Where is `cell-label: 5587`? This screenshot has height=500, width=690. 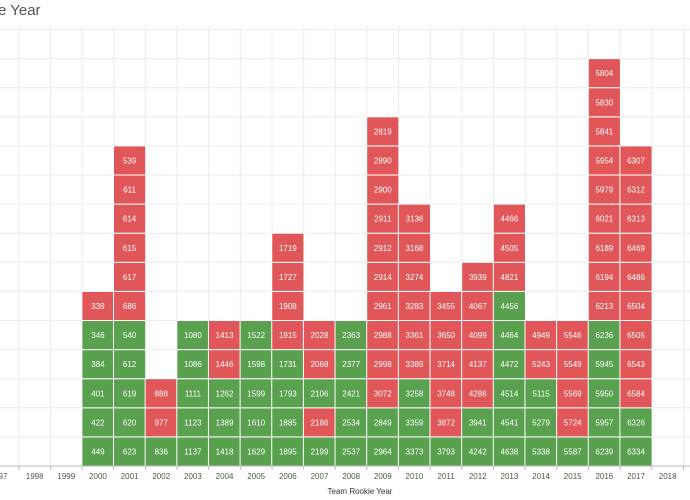
cell-label: 5587 is located at coordinates (573, 451).